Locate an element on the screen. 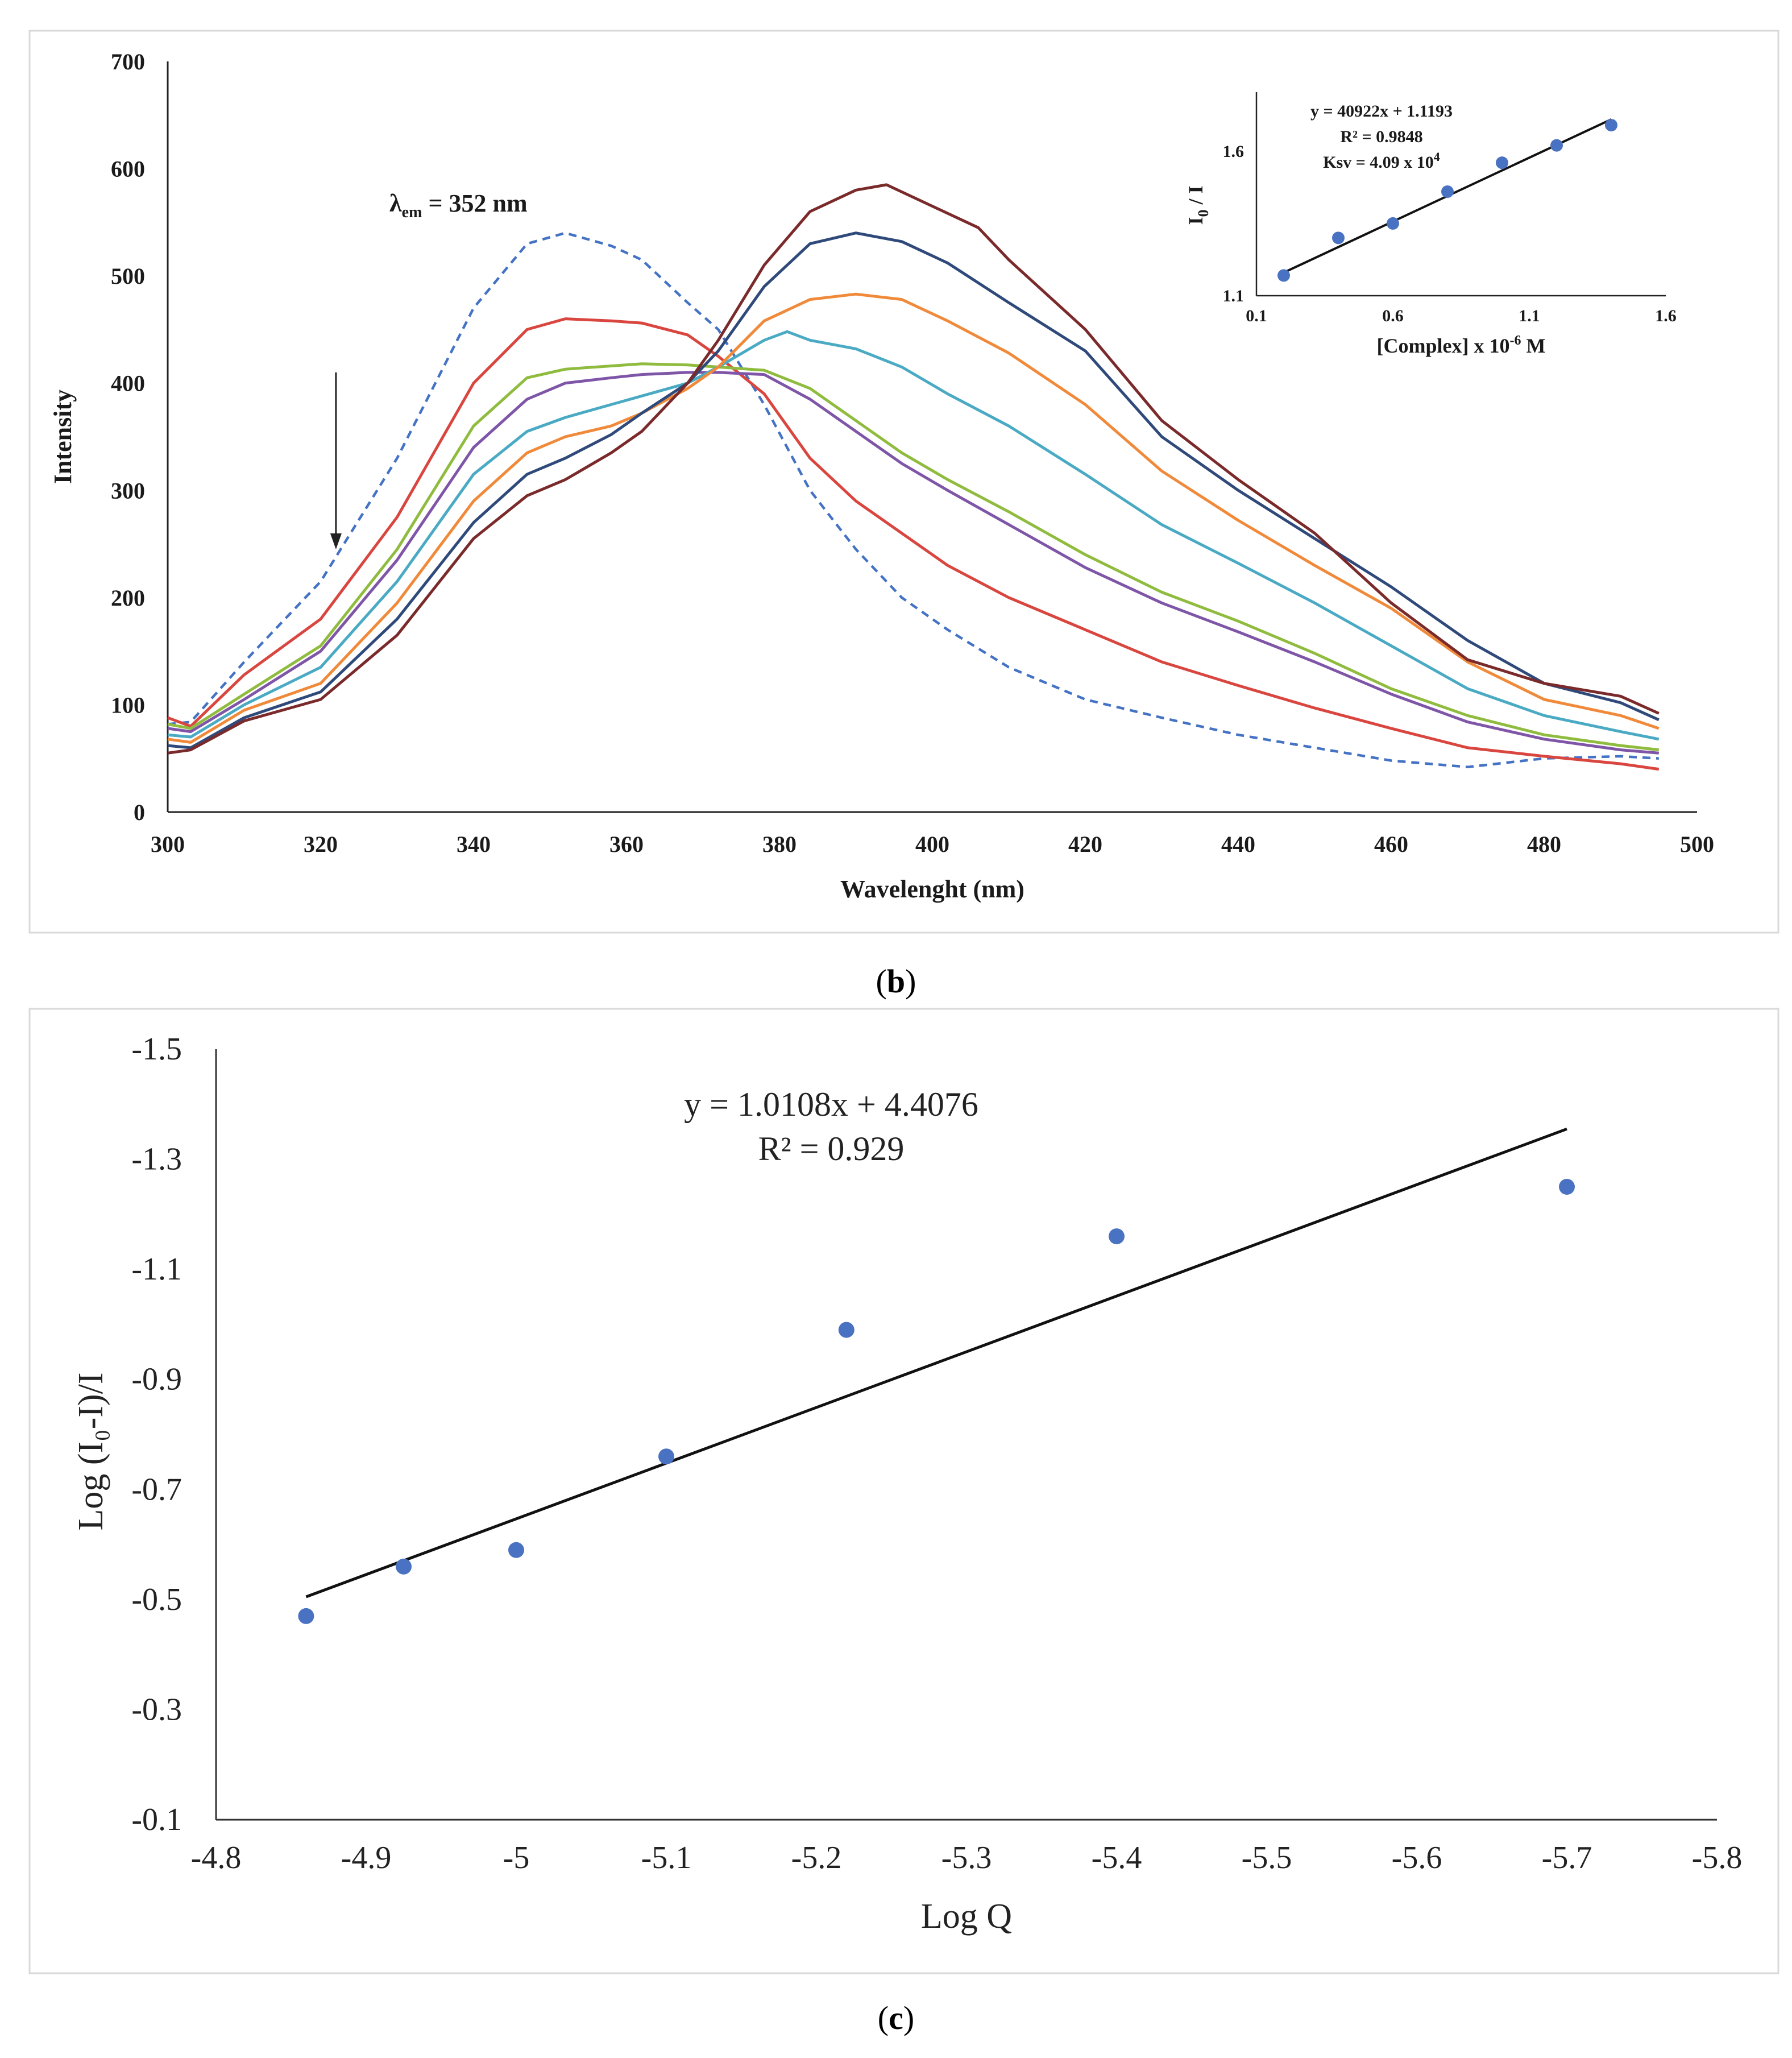 This screenshot has height=2058, width=1792. c-y-tick-label: -0.1 is located at coordinates (157, 1820).